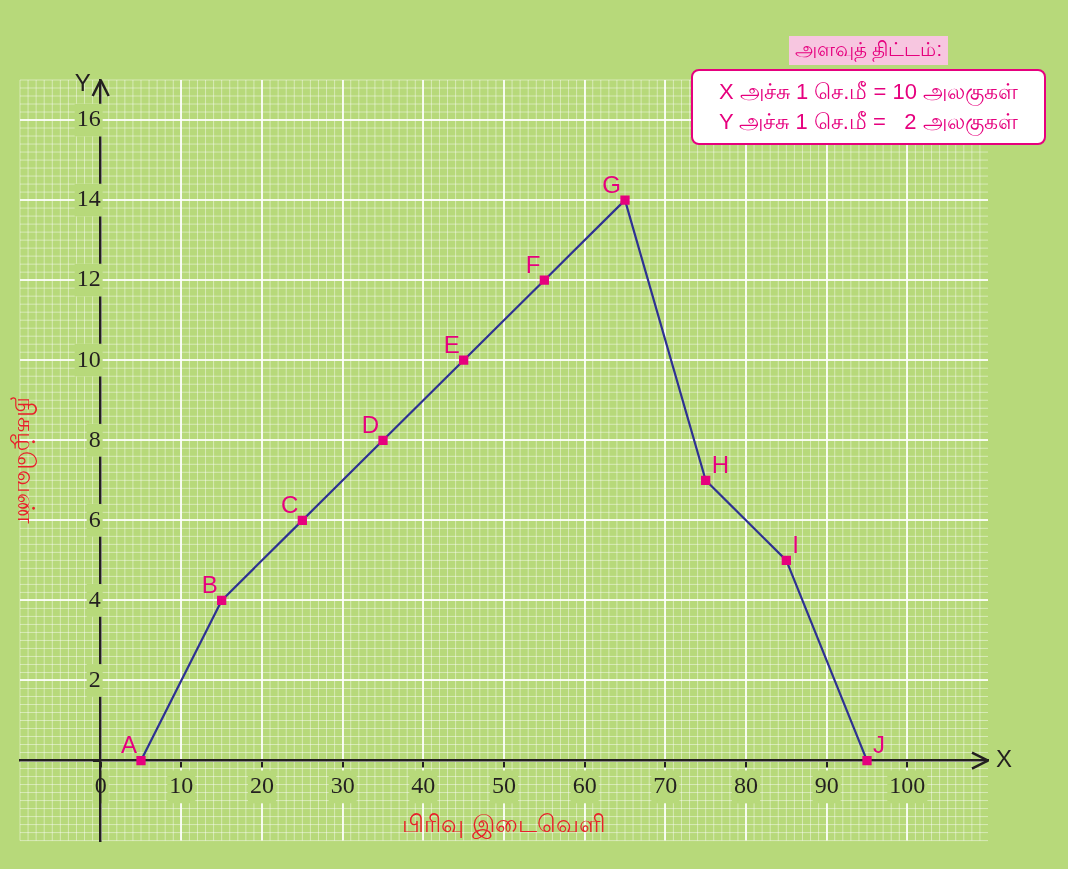 The height and width of the screenshot is (869, 1068). What do you see at coordinates (533, 264) in the screenshot?
I see `annotation: F` at bounding box center [533, 264].